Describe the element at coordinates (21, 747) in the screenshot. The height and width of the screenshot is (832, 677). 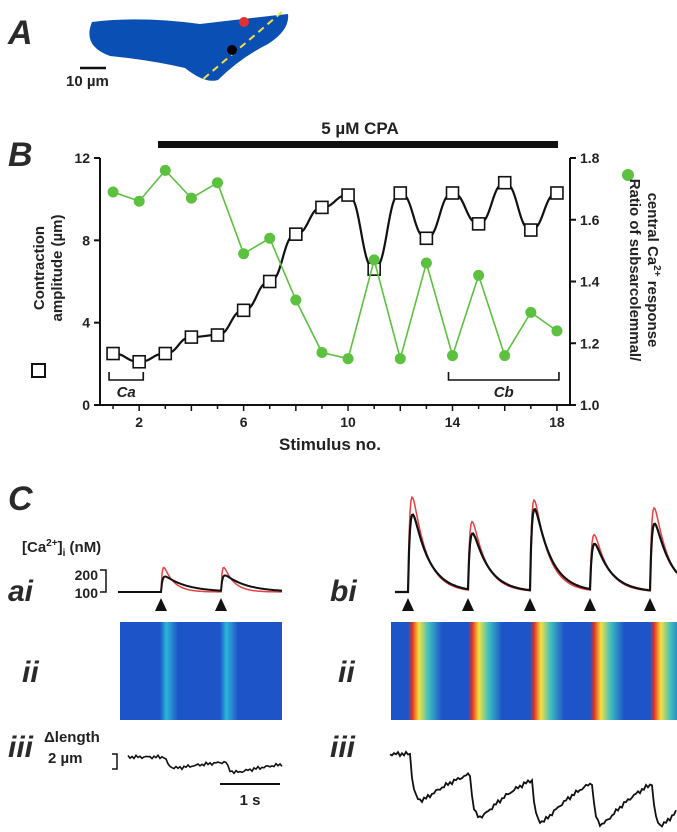
I see `row-label-iii-left: iii` at that location.